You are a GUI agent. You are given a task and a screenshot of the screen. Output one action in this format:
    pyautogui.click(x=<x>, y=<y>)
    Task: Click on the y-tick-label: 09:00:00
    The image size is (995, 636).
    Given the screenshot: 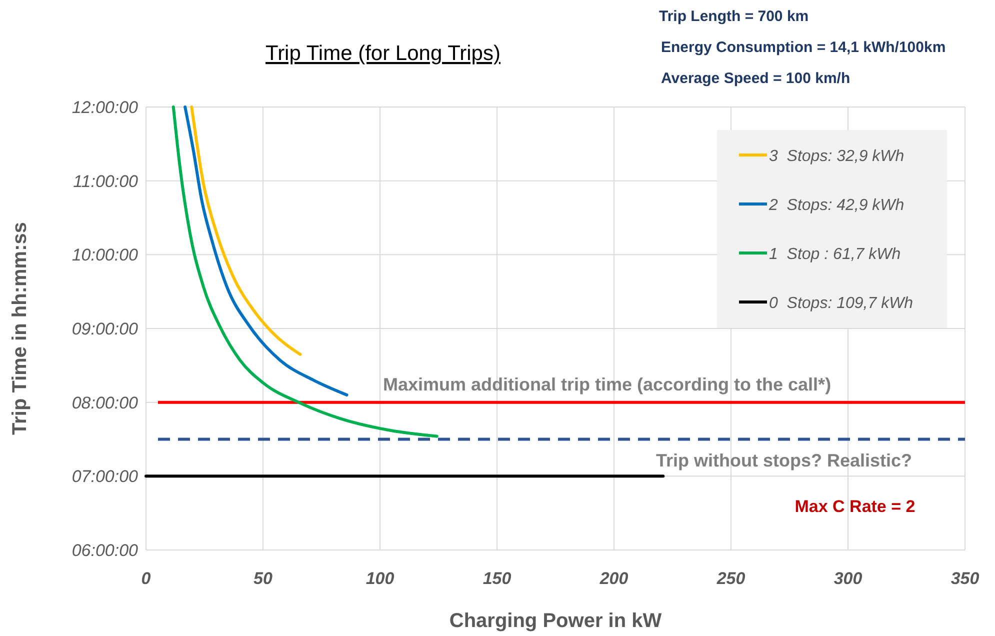 What is the action you would take?
    pyautogui.click(x=105, y=329)
    